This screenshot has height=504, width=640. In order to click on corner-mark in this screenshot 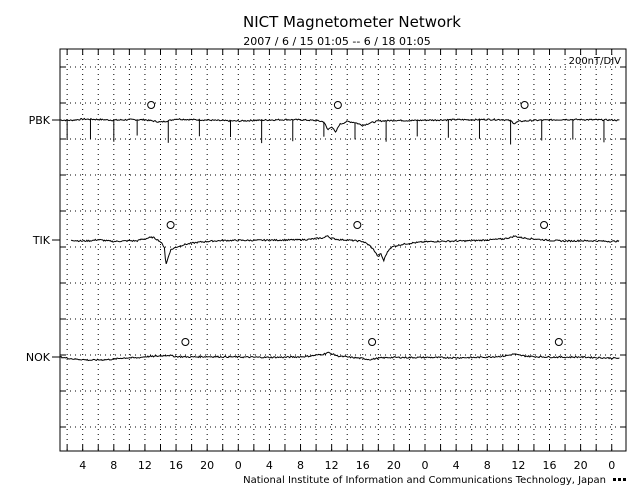, I will do `click(619, 479)`.